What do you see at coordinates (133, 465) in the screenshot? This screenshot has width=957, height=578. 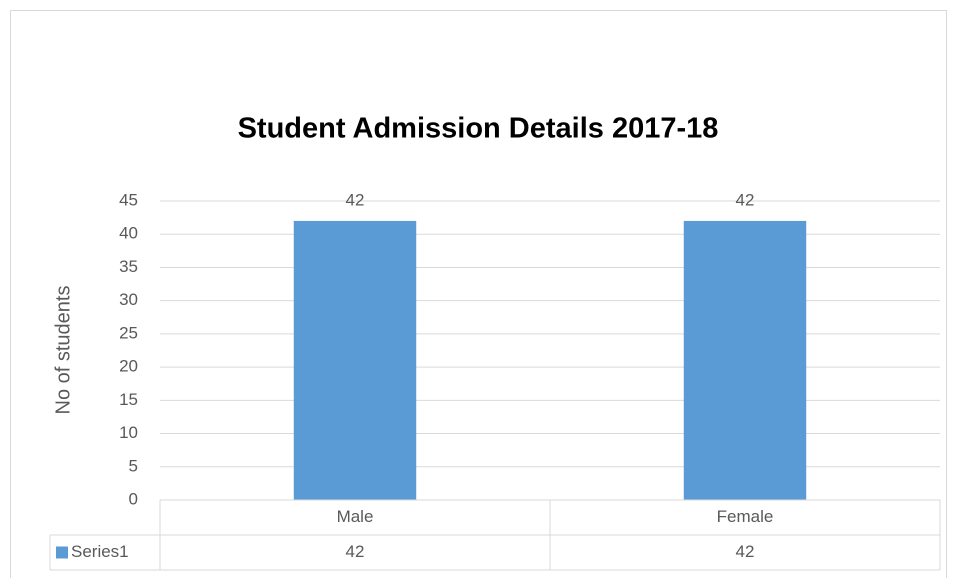 I see `y-tick-label: 5` at bounding box center [133, 465].